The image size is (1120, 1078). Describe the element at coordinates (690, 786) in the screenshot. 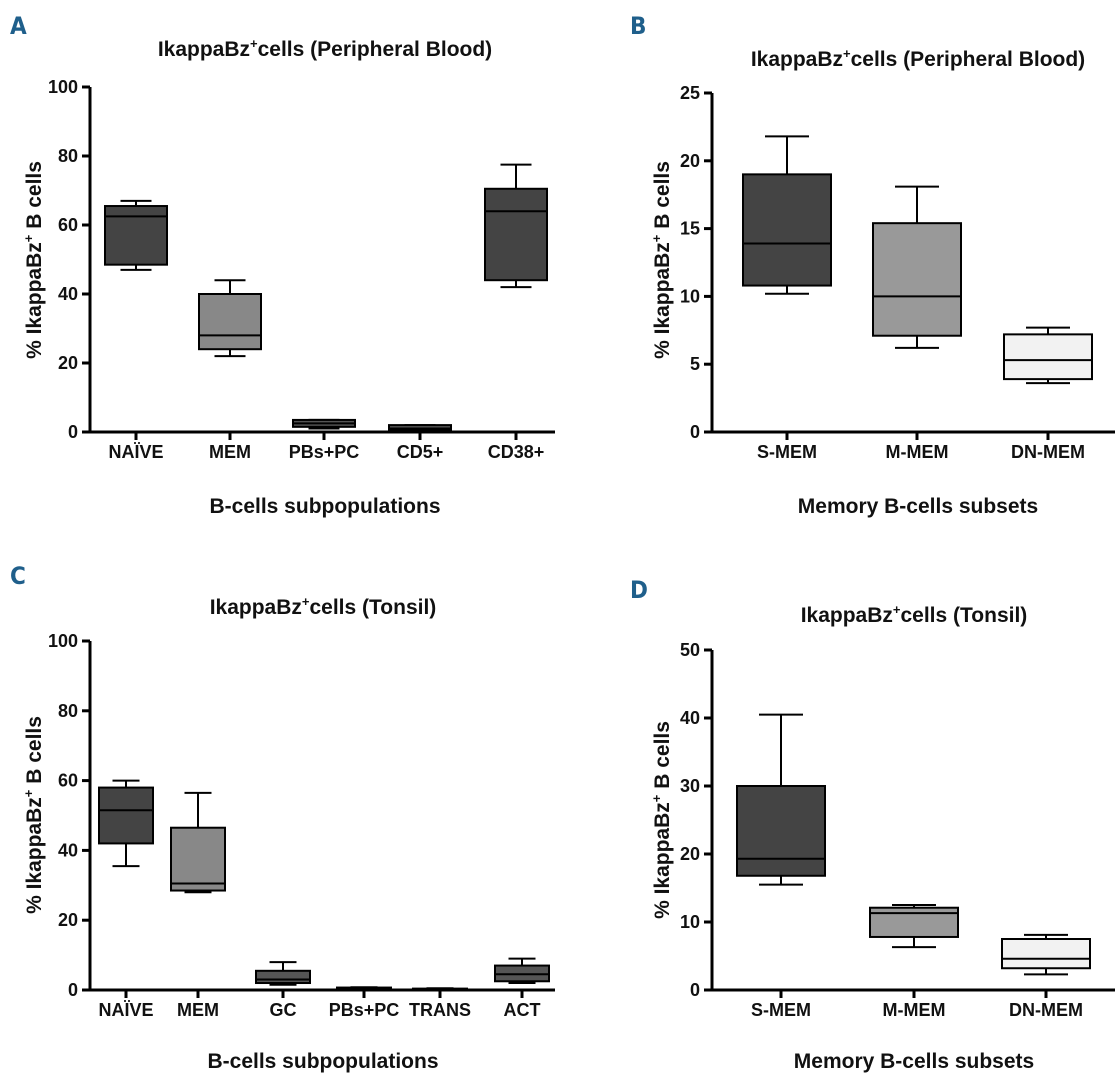

I see `y-tick-label: 30` at that location.